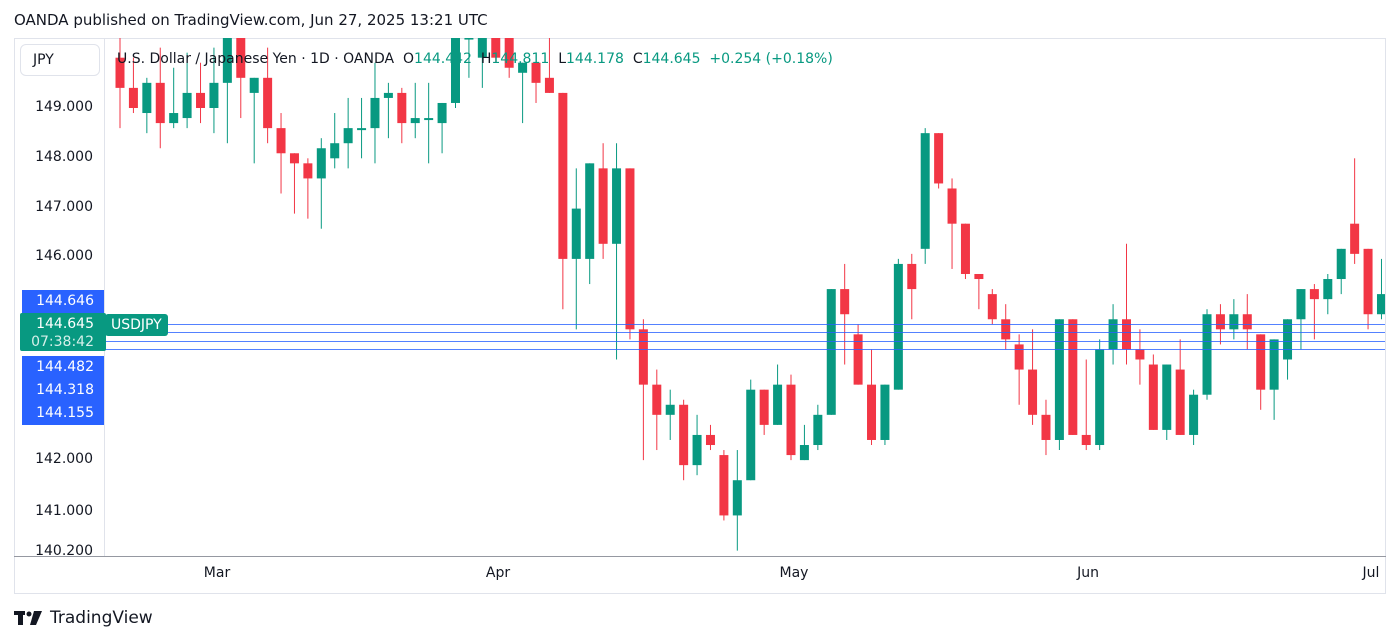 Image resolution: width=1400 pixels, height=642 pixels. What do you see at coordinates (60, 60) in the screenshot?
I see `currency-selector: JPY` at bounding box center [60, 60].